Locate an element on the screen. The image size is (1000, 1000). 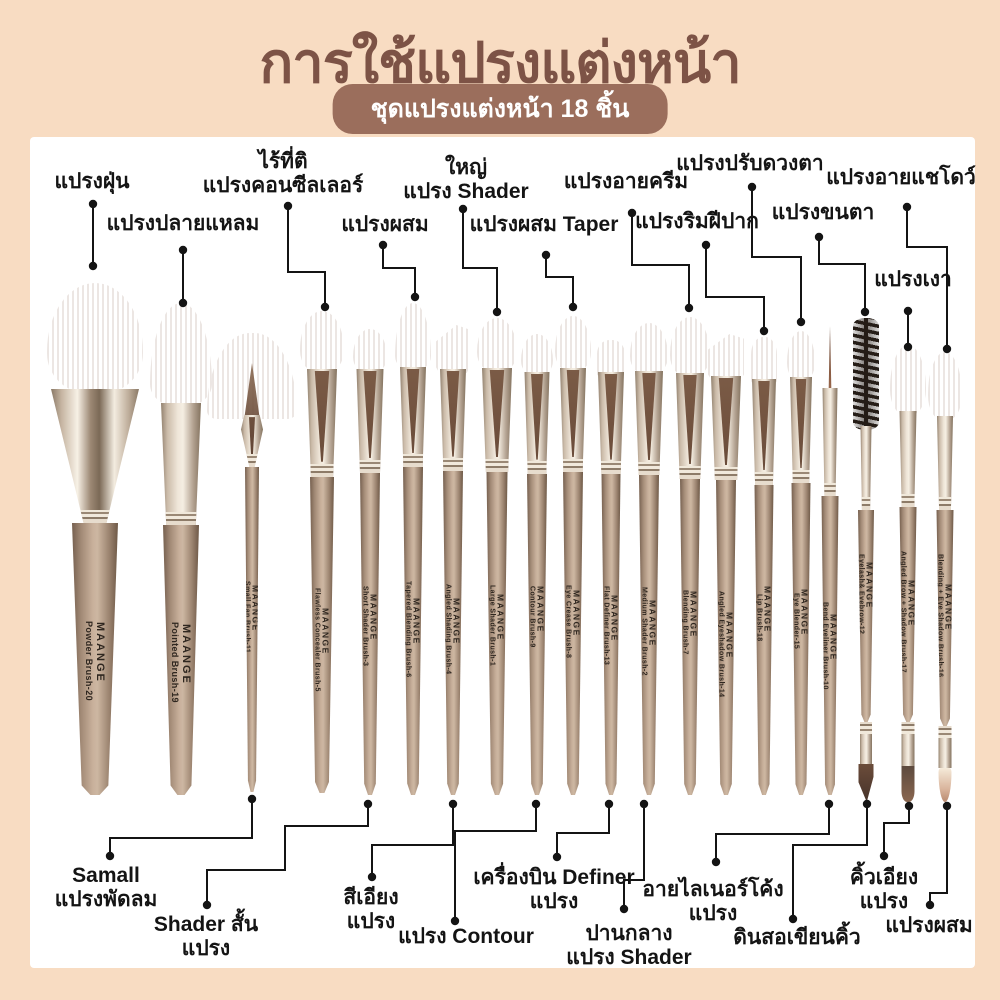
pointed-brush-19-name-text: Pointed Brush-19 is located at coordinates (175, 662).